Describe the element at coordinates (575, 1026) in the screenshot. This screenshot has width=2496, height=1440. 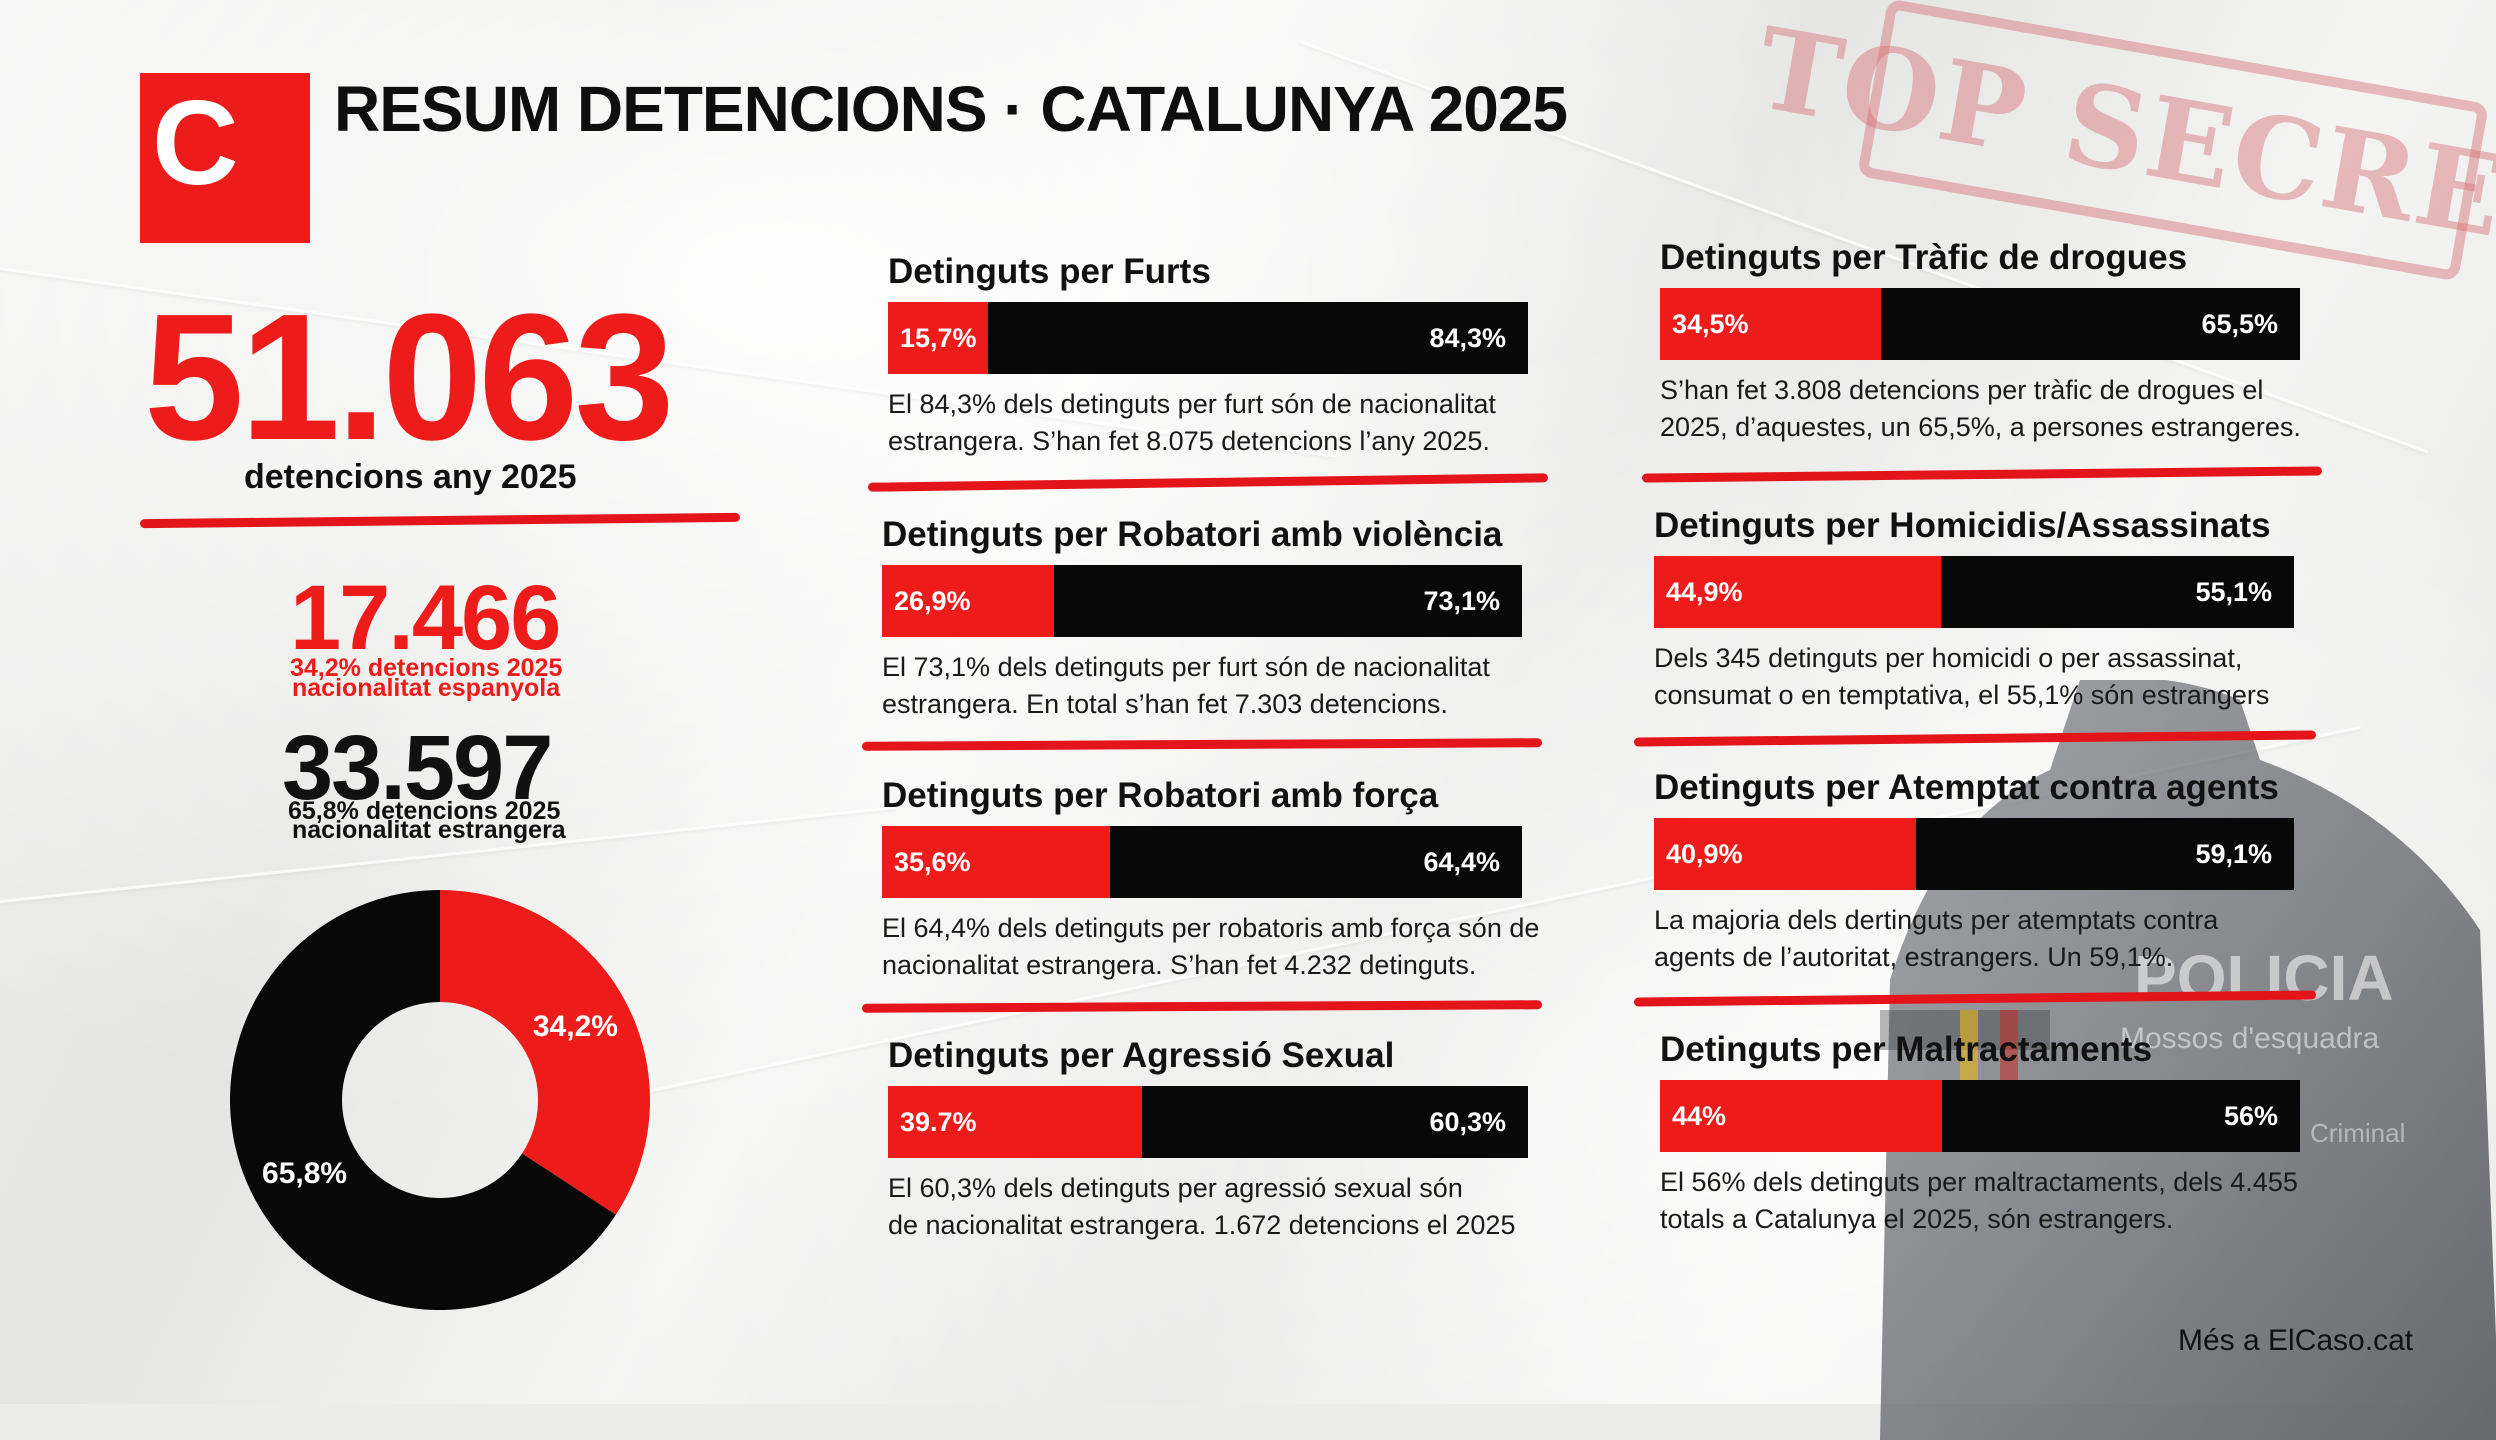
I see `donut-label-spanish: 34,2%` at that location.